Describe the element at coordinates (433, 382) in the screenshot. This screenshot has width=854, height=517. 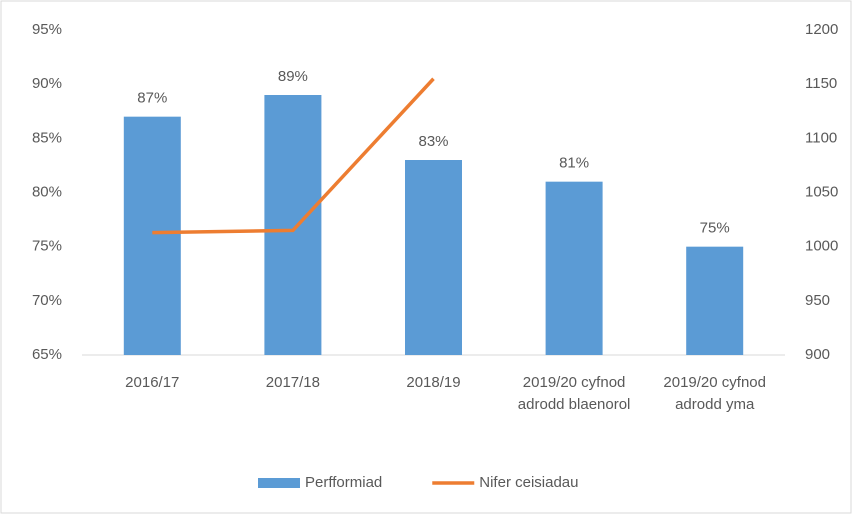
I see `x-tick-label: 2018/19` at that location.